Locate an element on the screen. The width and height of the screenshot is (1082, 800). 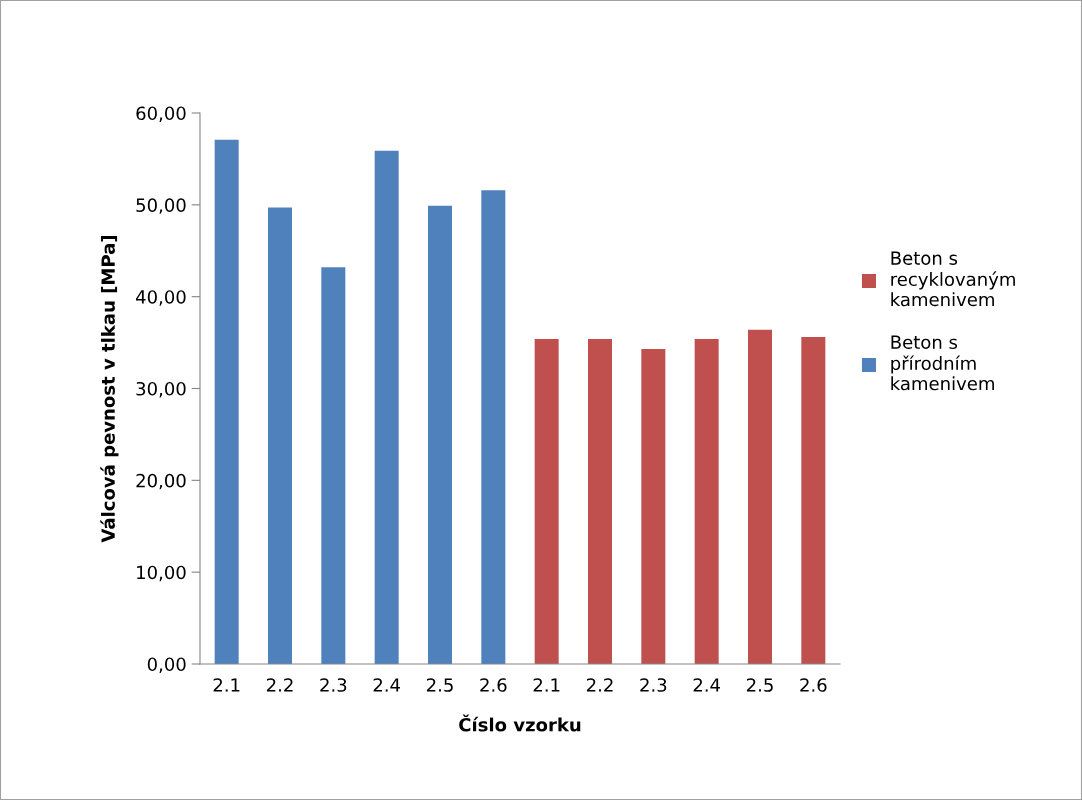
x-axis-title: Číslo vzorku is located at coordinates (520, 723).